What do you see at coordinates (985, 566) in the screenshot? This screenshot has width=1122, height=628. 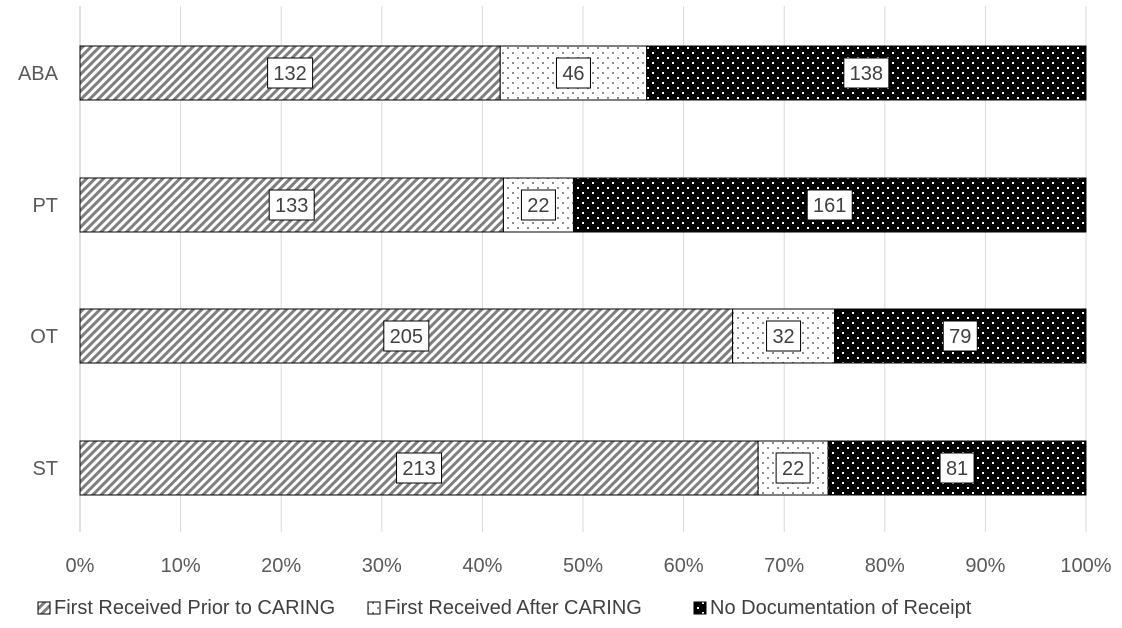 I see `x-tick-label: 90%` at bounding box center [985, 566].